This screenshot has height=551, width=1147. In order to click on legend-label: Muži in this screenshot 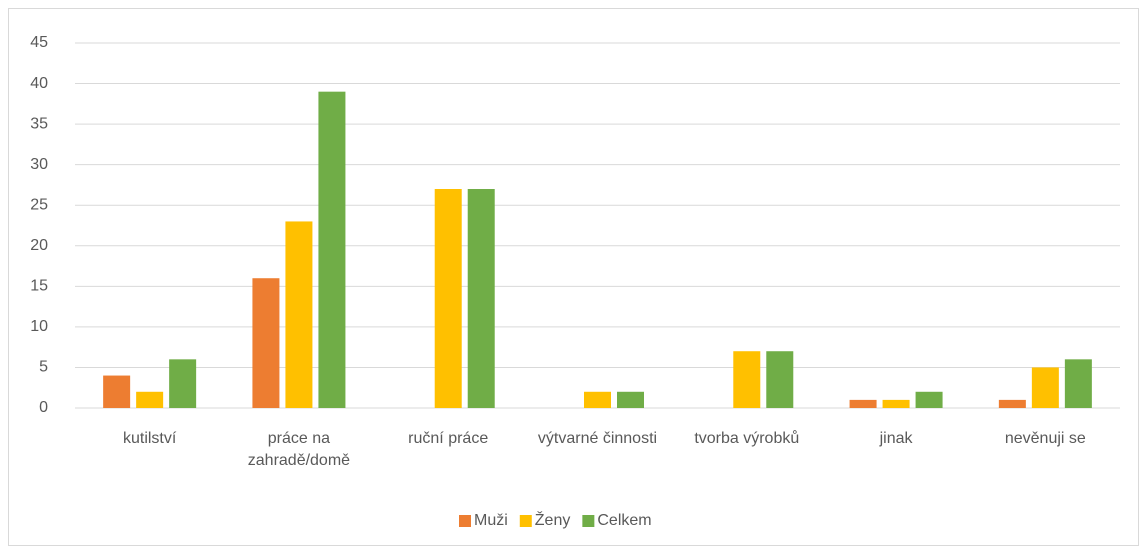, I will do `click(491, 520)`.